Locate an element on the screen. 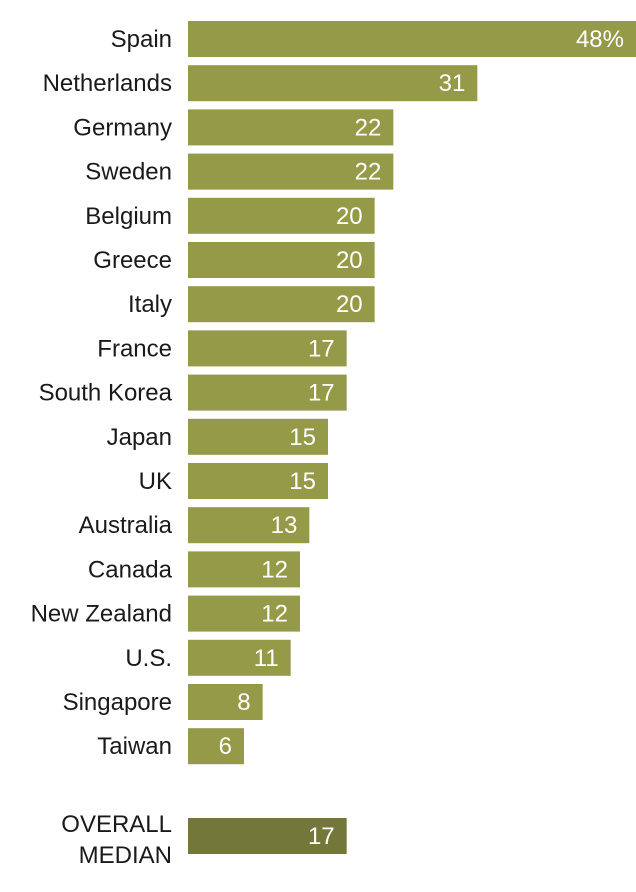 The image size is (636, 892). category-label: South Korea is located at coordinates (106, 393).